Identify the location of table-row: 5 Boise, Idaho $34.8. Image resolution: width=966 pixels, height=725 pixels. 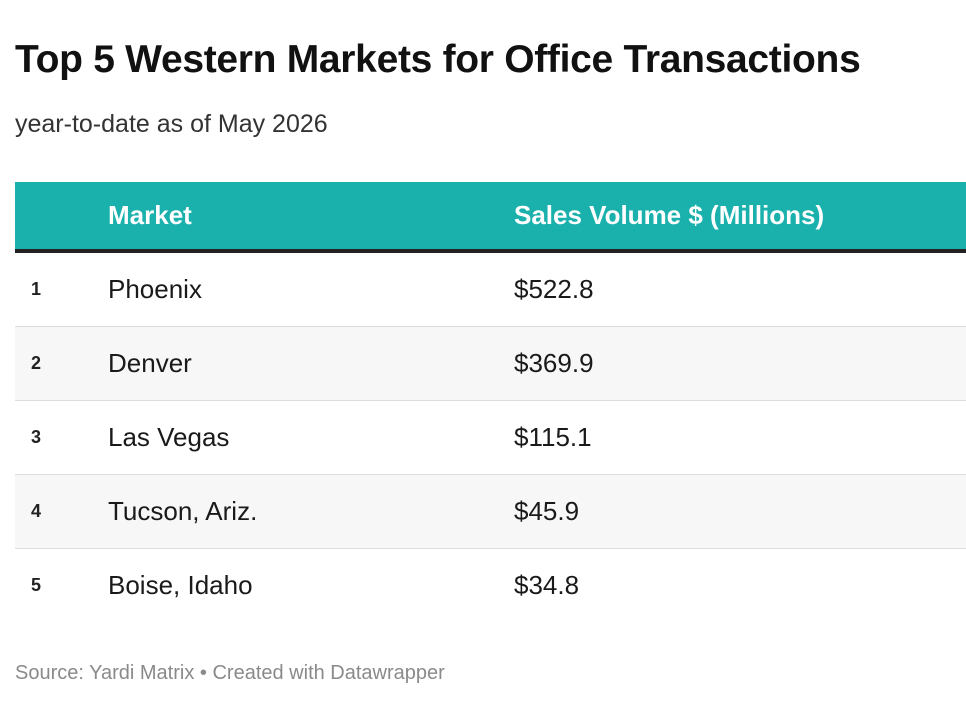
(490, 585).